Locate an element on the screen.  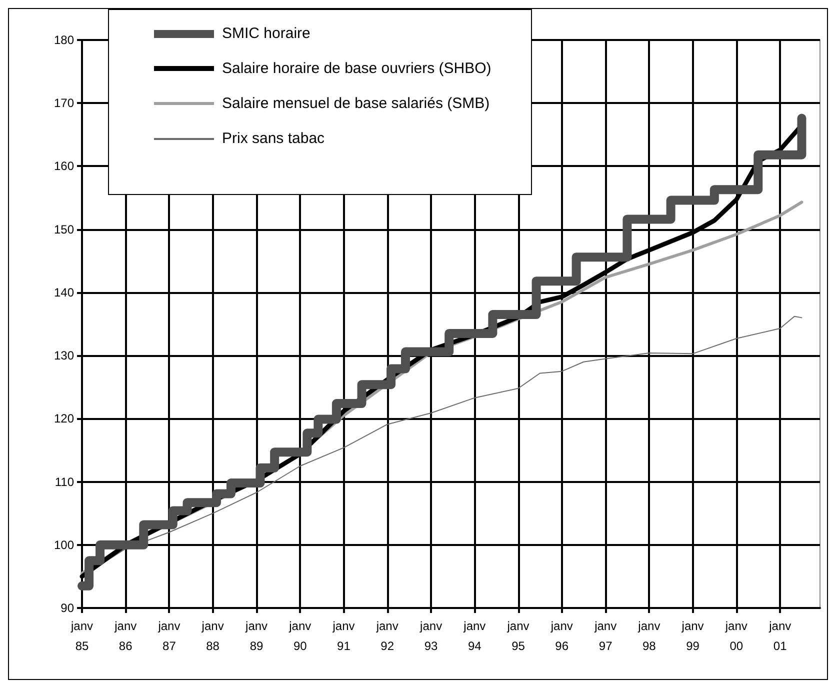
x-tick-label: janv 97 is located at coordinates (605, 636).